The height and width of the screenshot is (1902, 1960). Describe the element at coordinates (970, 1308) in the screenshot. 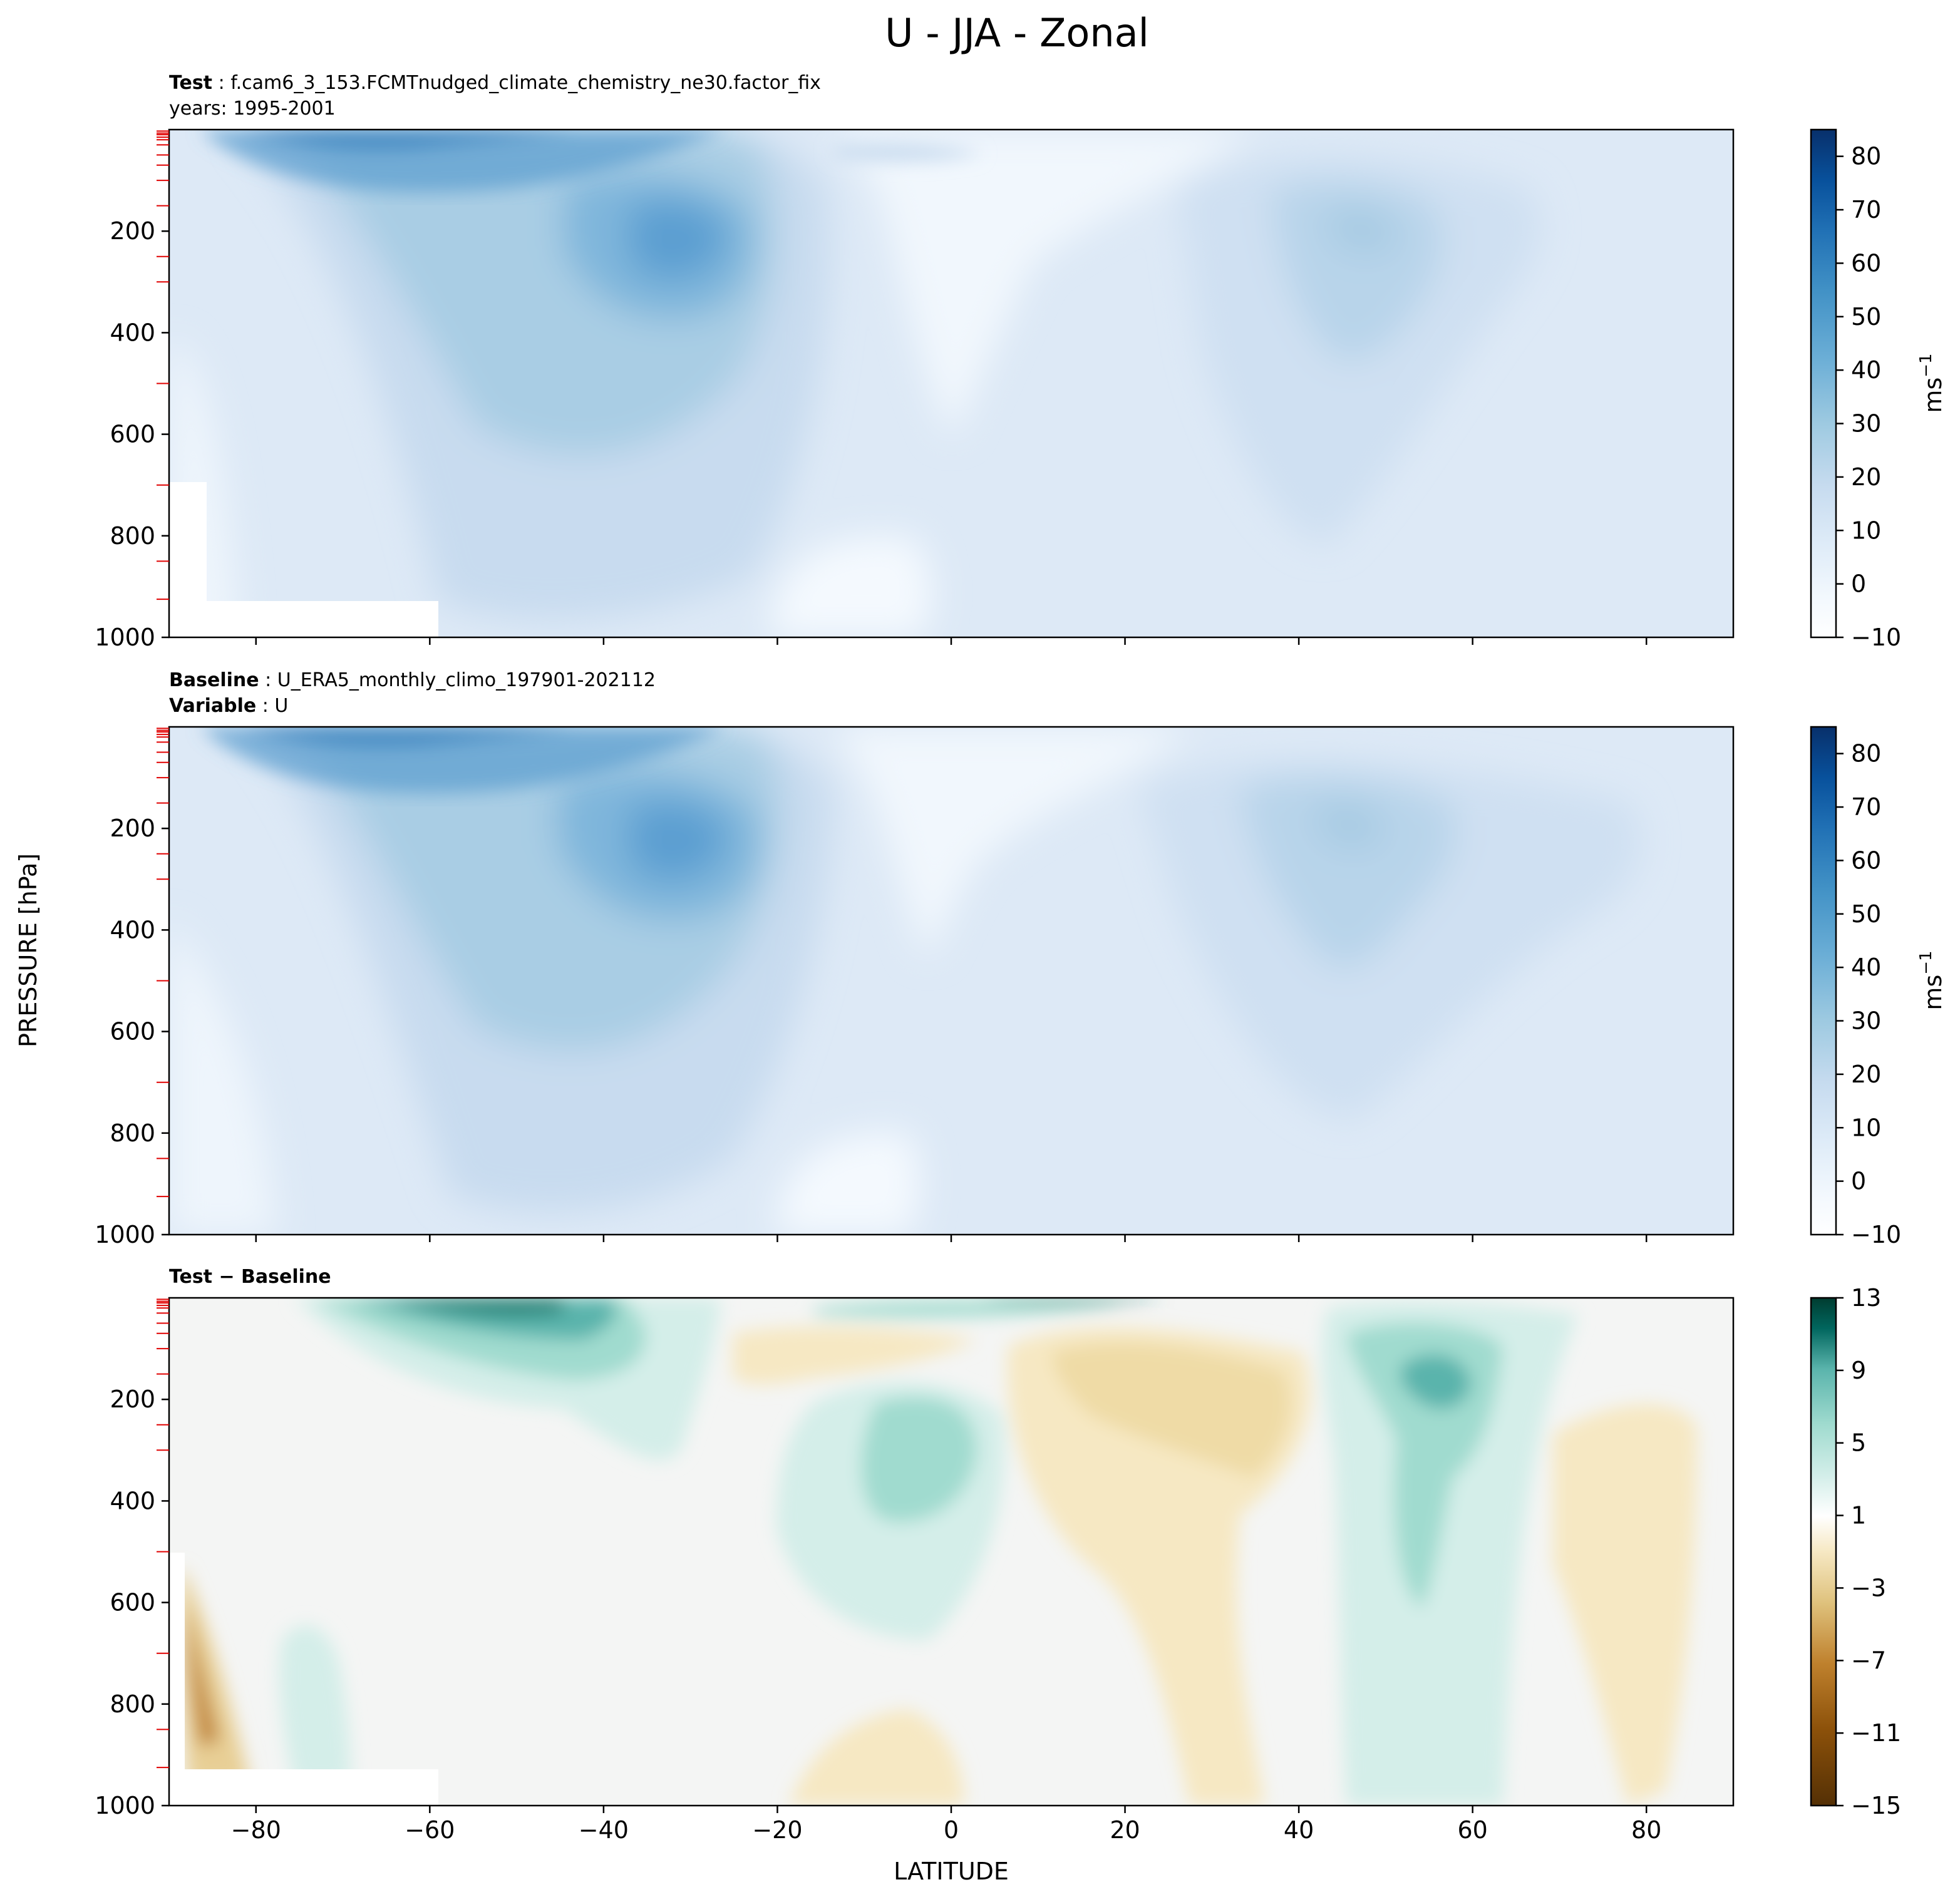

I see `diff-strat-positive-tropics` at that location.